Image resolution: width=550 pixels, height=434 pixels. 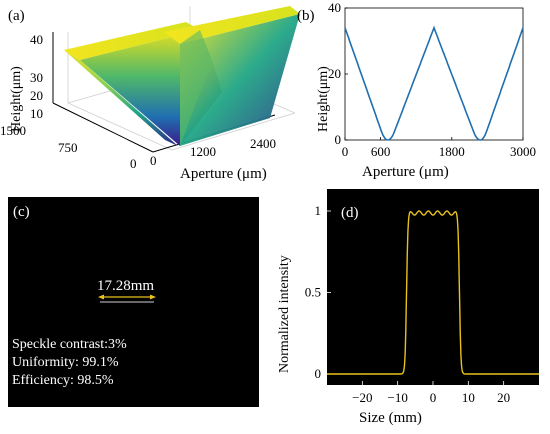 I want to click on panel-d-xlabel: Size (mm), so click(x=390, y=418).